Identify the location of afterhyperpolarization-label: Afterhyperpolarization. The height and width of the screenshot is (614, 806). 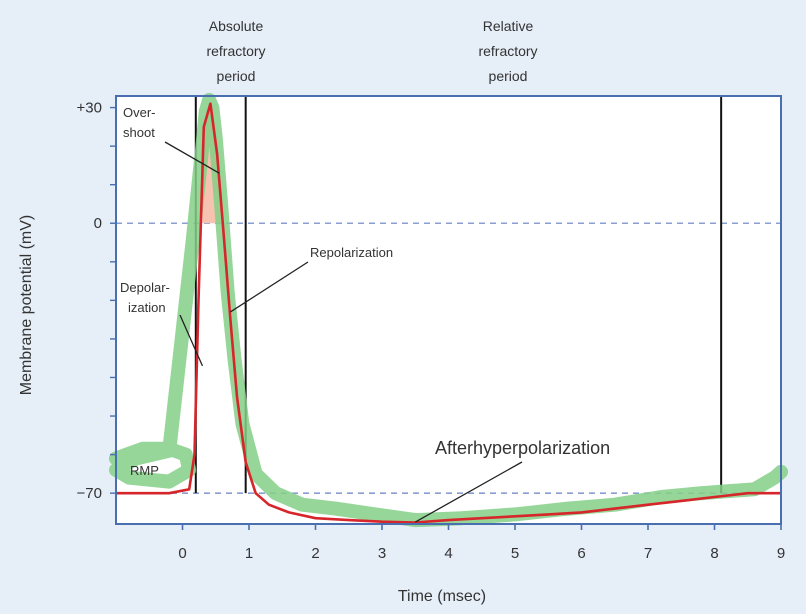
(522, 448).